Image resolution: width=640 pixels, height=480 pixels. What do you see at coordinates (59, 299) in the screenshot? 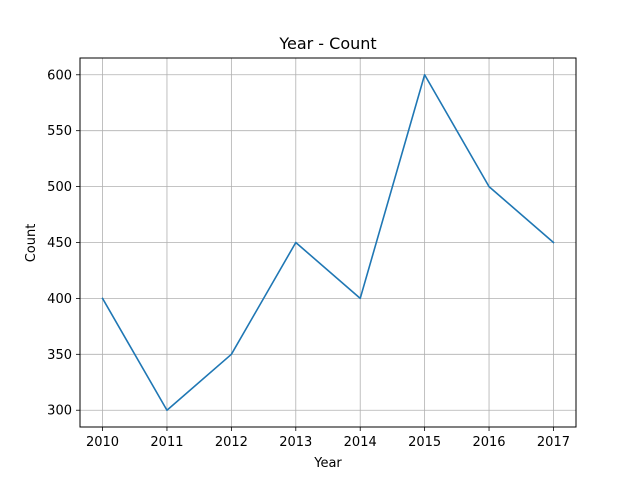
I see `y-tick-label: 400` at bounding box center [59, 299].